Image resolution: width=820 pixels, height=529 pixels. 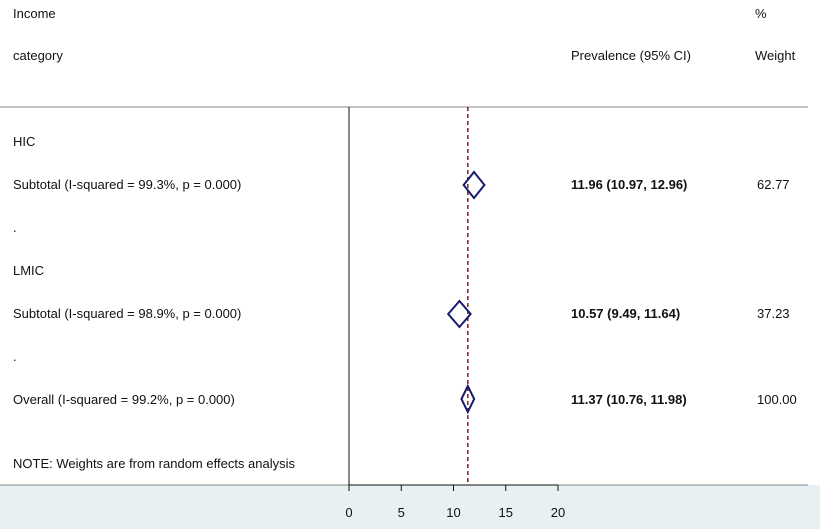 I want to click on x-tick-label: 5, so click(x=401, y=512).